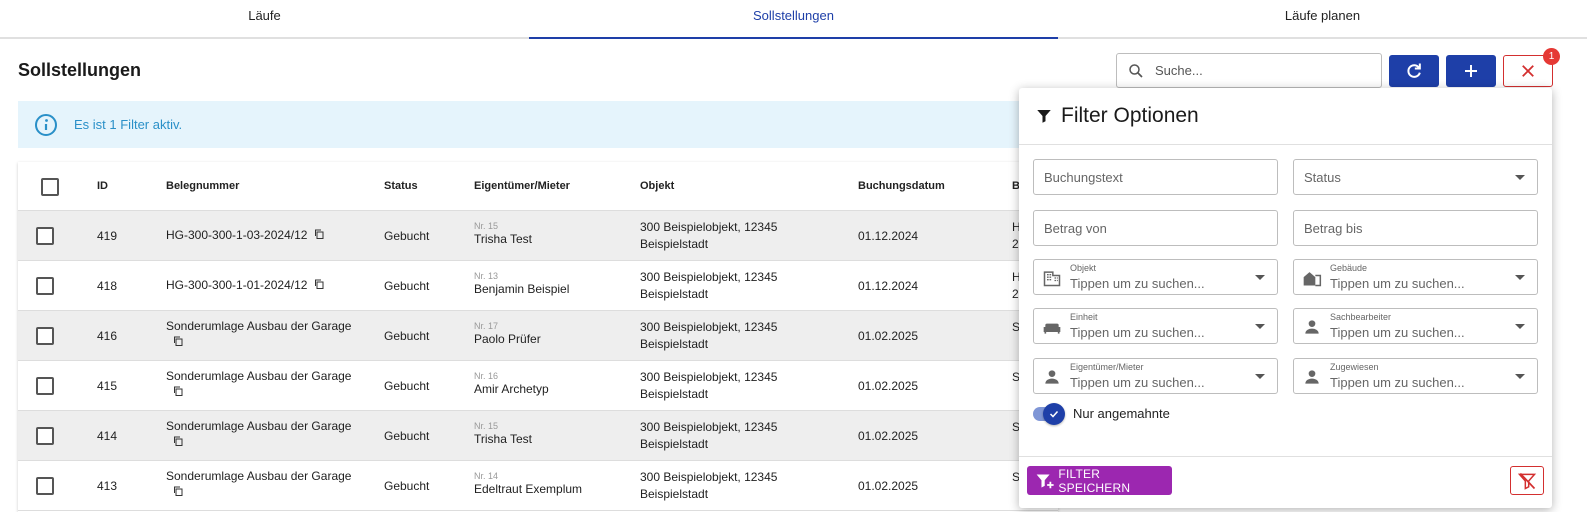 Image resolution: width=1587 pixels, height=512 pixels. What do you see at coordinates (1263, 70) in the screenshot?
I see `search-input` at bounding box center [1263, 70].